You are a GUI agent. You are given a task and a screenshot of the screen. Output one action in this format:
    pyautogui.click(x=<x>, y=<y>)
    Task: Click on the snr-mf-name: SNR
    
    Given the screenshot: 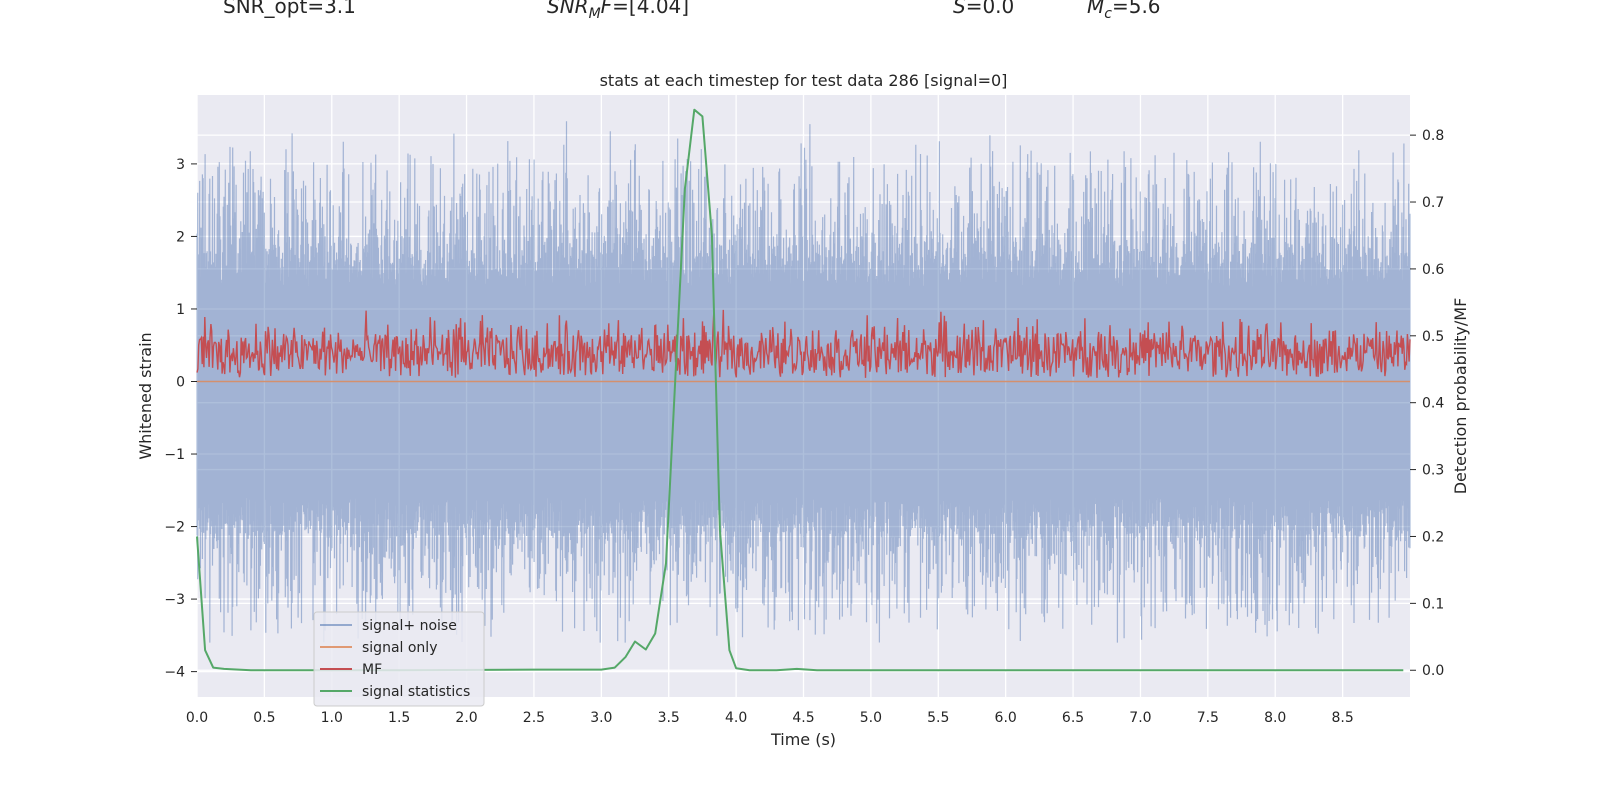 What is the action you would take?
    pyautogui.click(x=568, y=9)
    